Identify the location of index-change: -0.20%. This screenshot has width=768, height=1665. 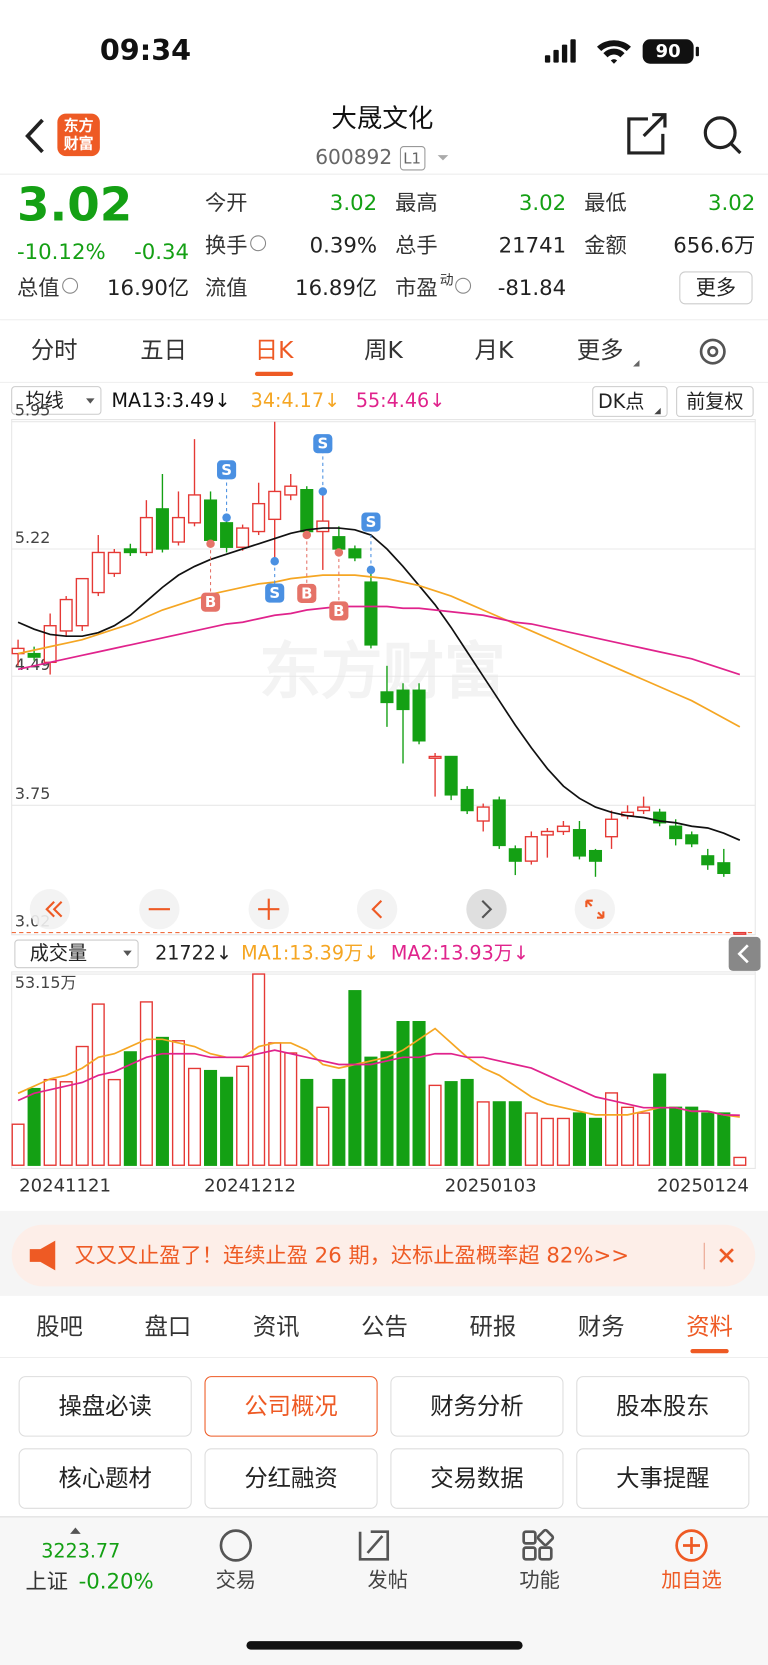
(116, 1582).